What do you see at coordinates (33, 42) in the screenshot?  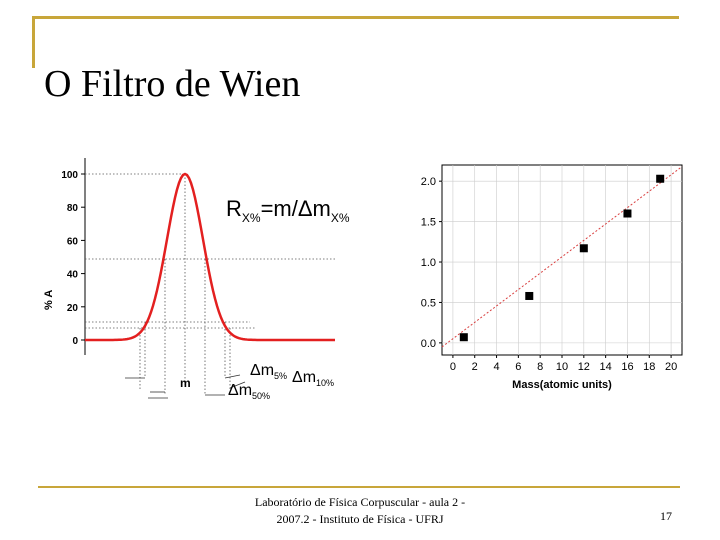 I see `title-frame-left` at bounding box center [33, 42].